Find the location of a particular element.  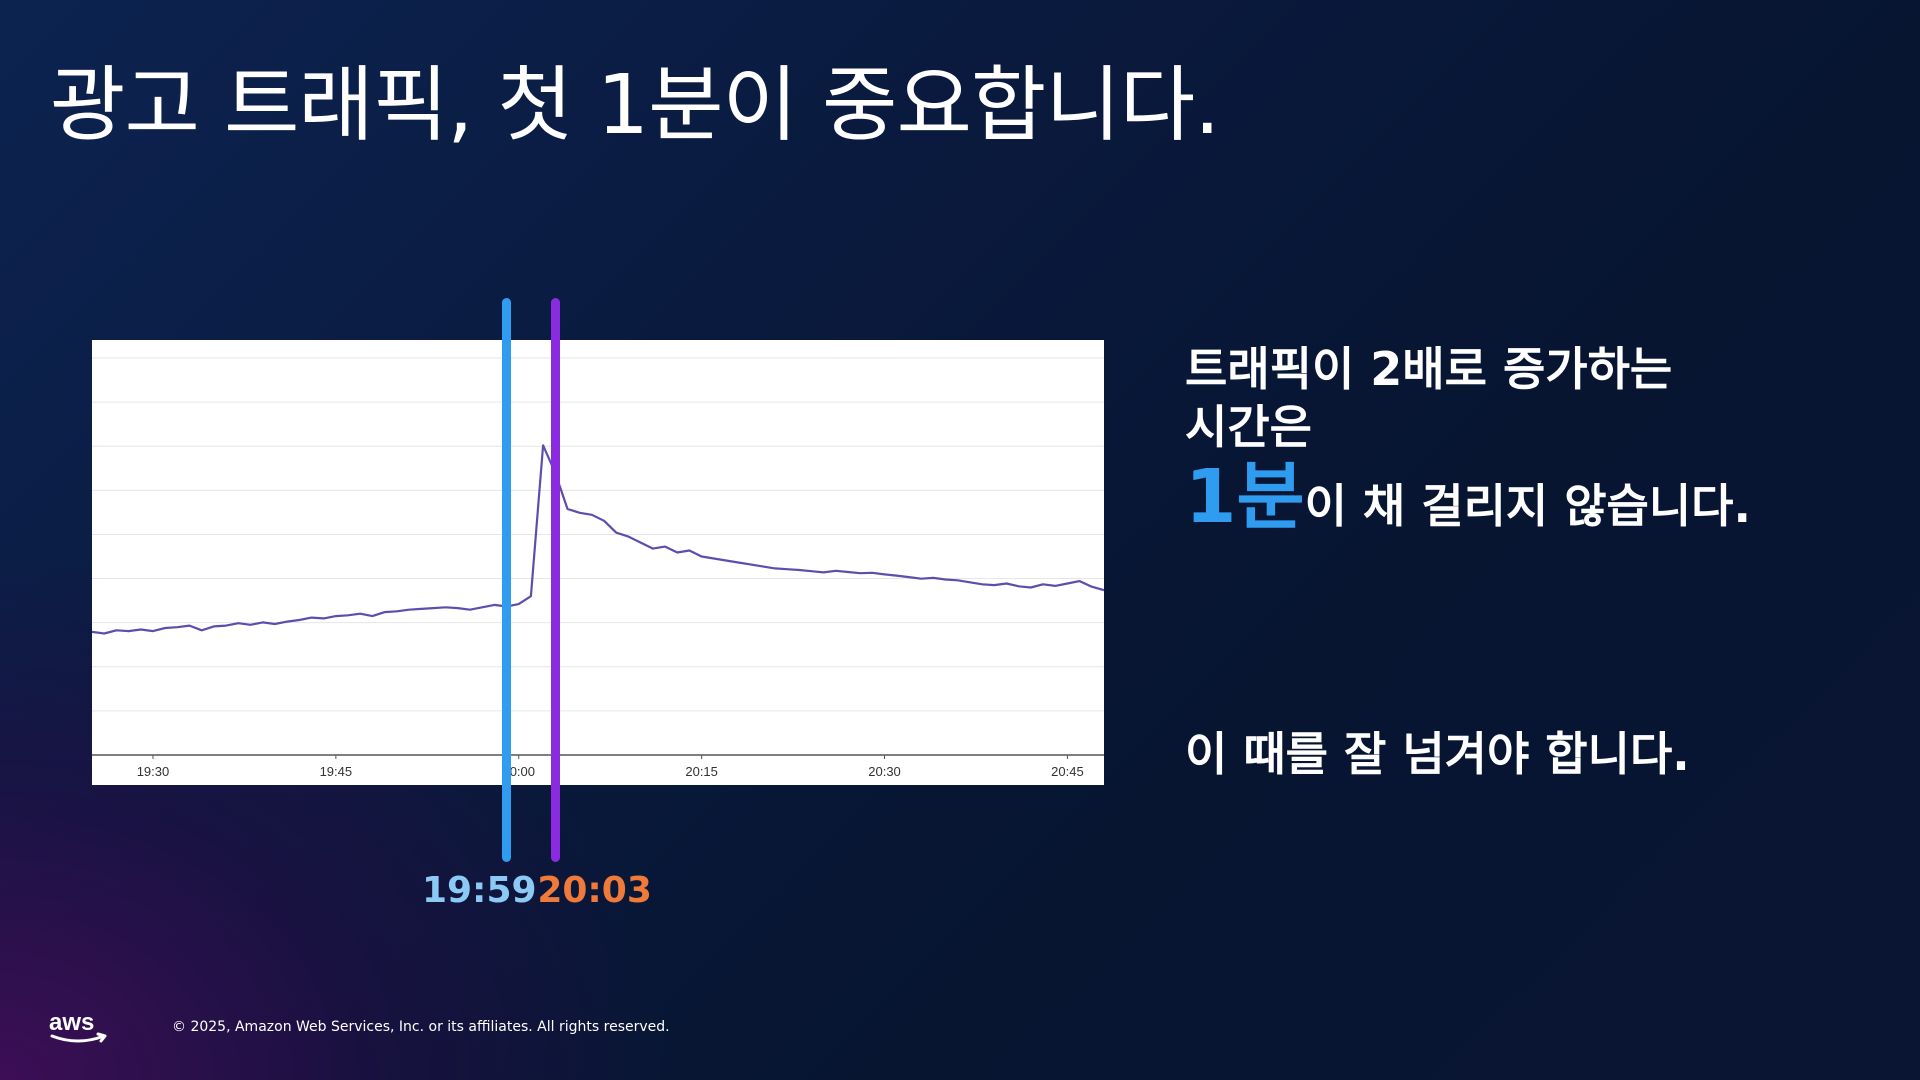

marker-label-end: 20:03 is located at coordinates (594, 890).